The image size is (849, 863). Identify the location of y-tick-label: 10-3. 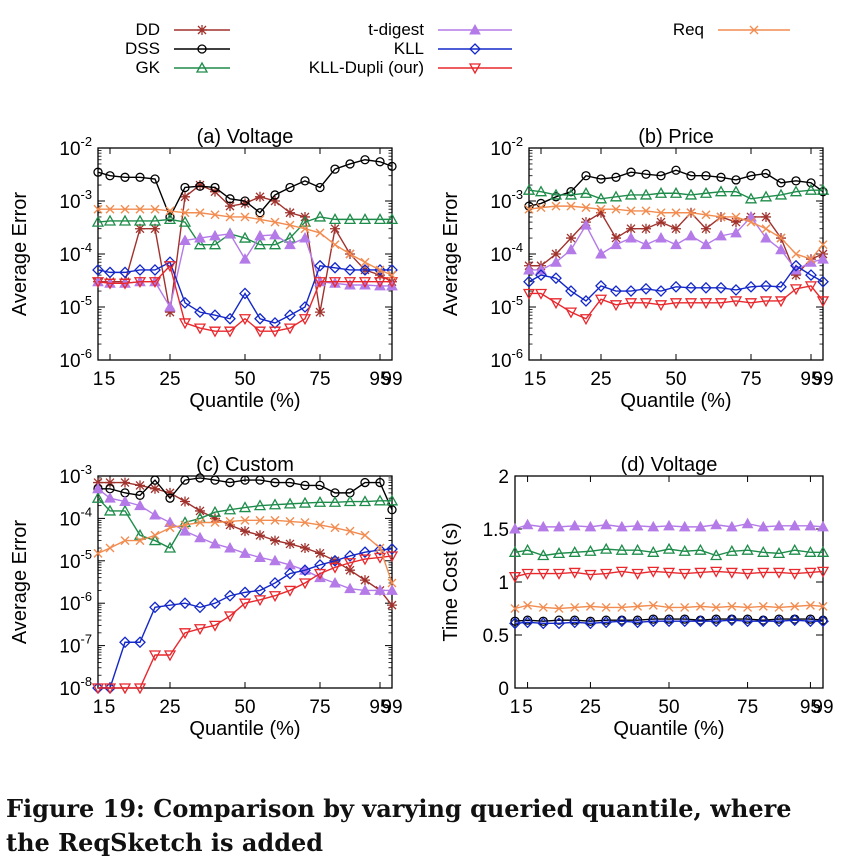
(75, 200).